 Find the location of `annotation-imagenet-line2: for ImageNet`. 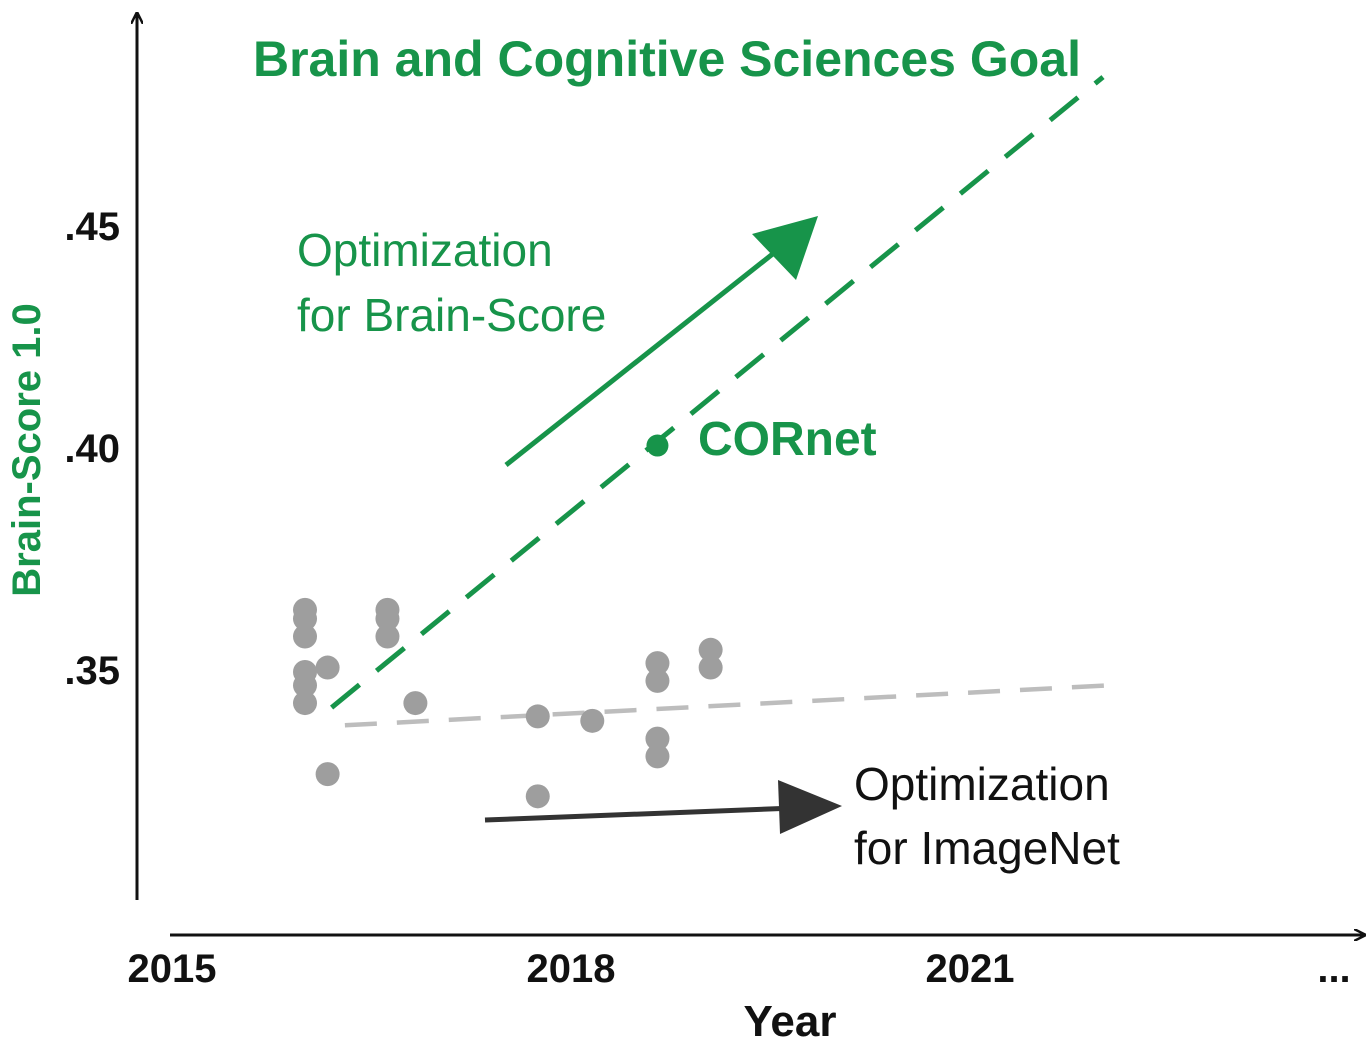

annotation-imagenet-line2: for ImageNet is located at coordinates (987, 848).